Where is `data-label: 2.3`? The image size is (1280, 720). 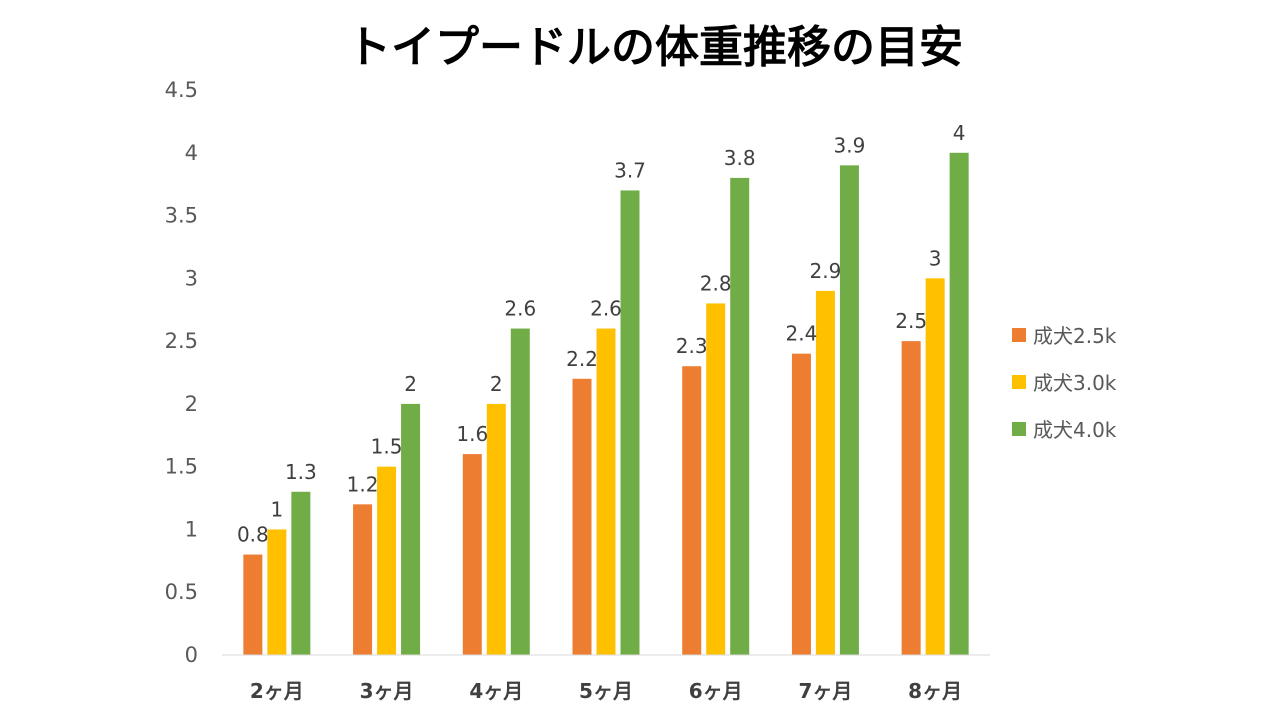
data-label: 2.3 is located at coordinates (692, 346).